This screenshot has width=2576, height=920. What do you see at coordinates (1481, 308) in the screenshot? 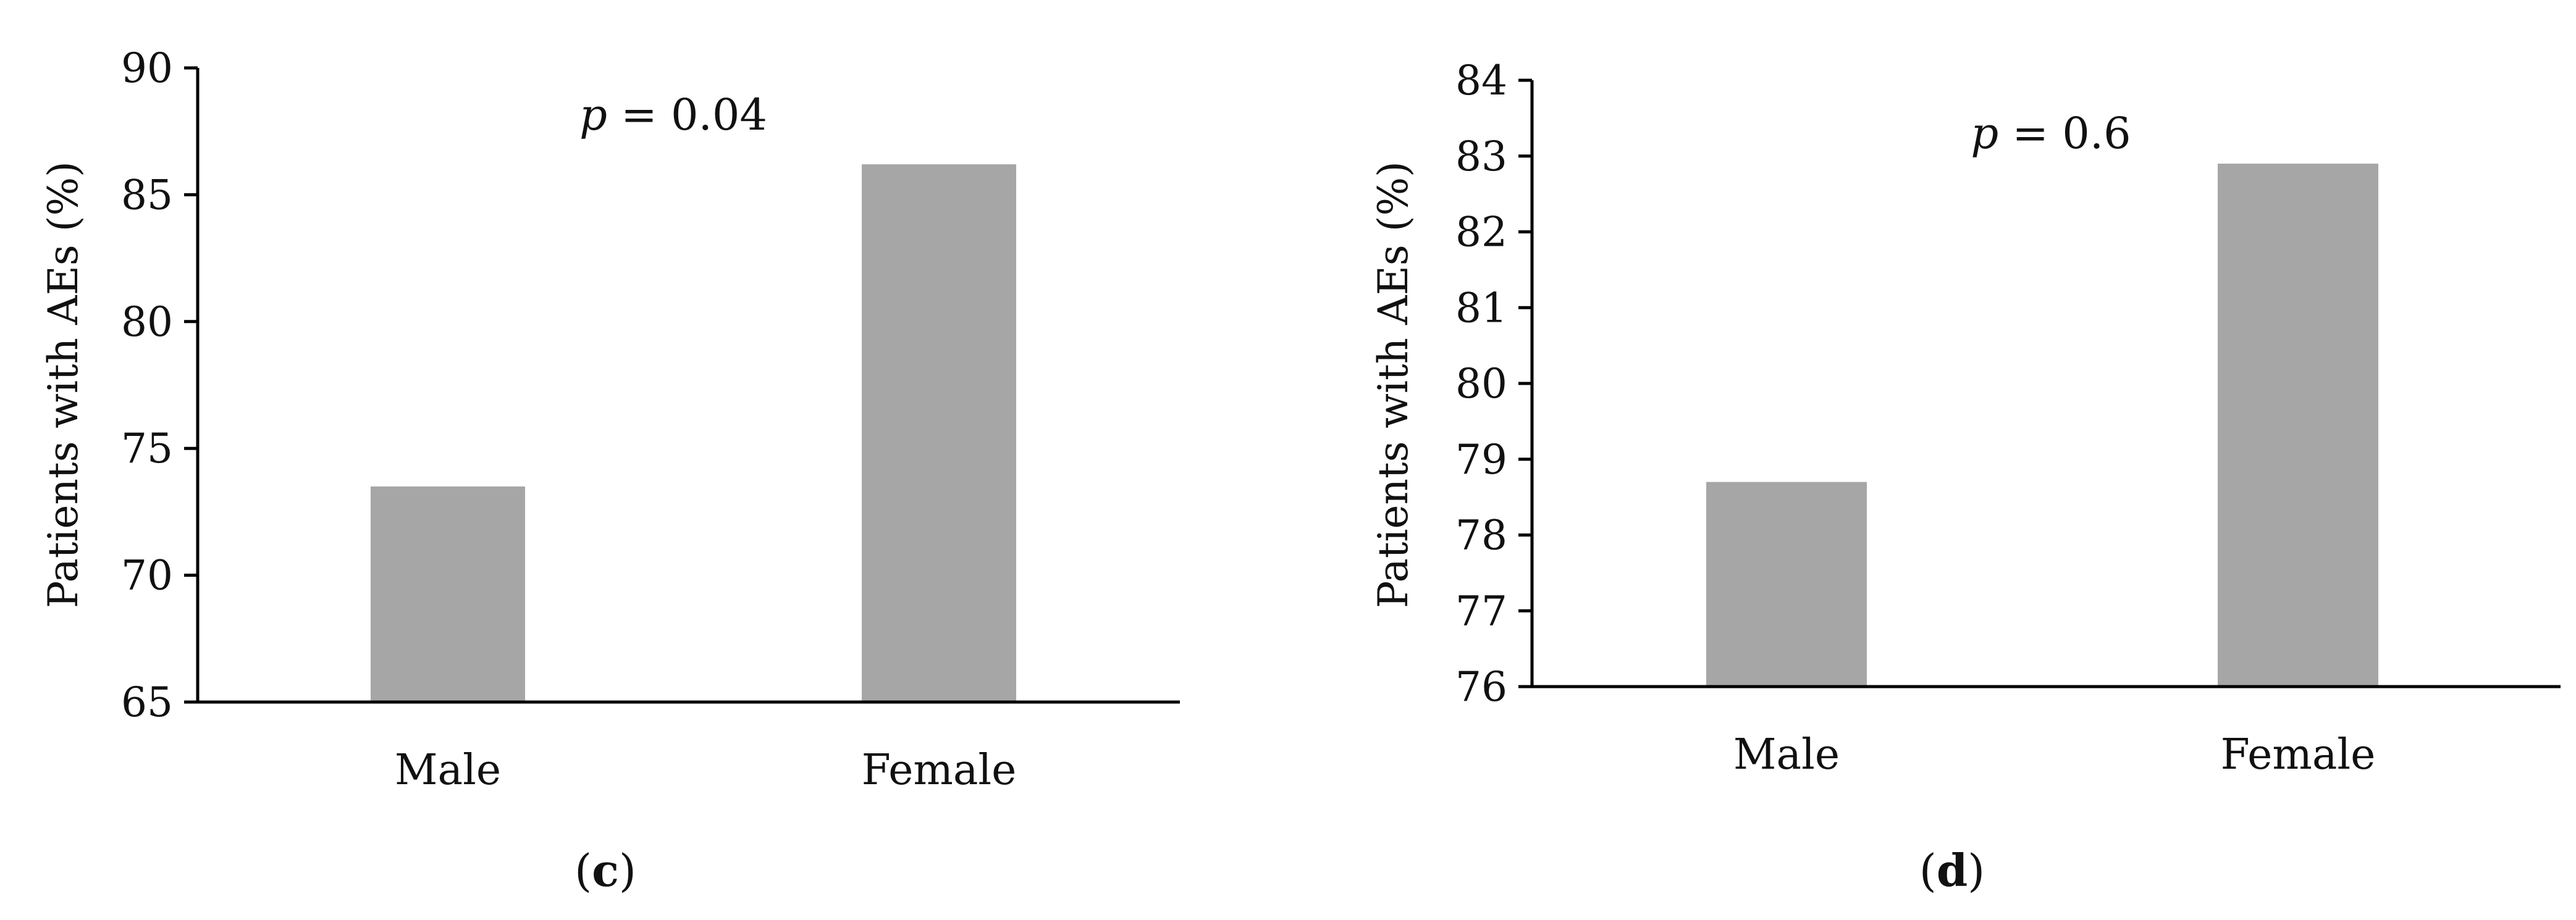
I see `y-tick-label: 81` at bounding box center [1481, 308].